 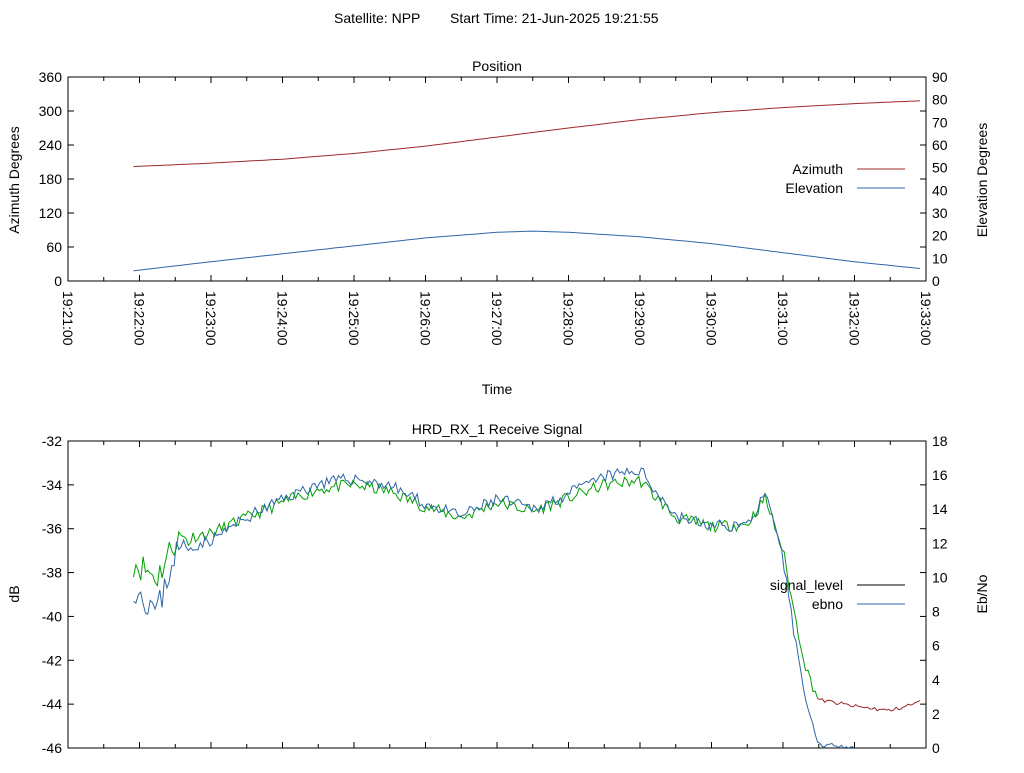 I want to click on position-y-tick-label: 0, so click(x=58, y=281).